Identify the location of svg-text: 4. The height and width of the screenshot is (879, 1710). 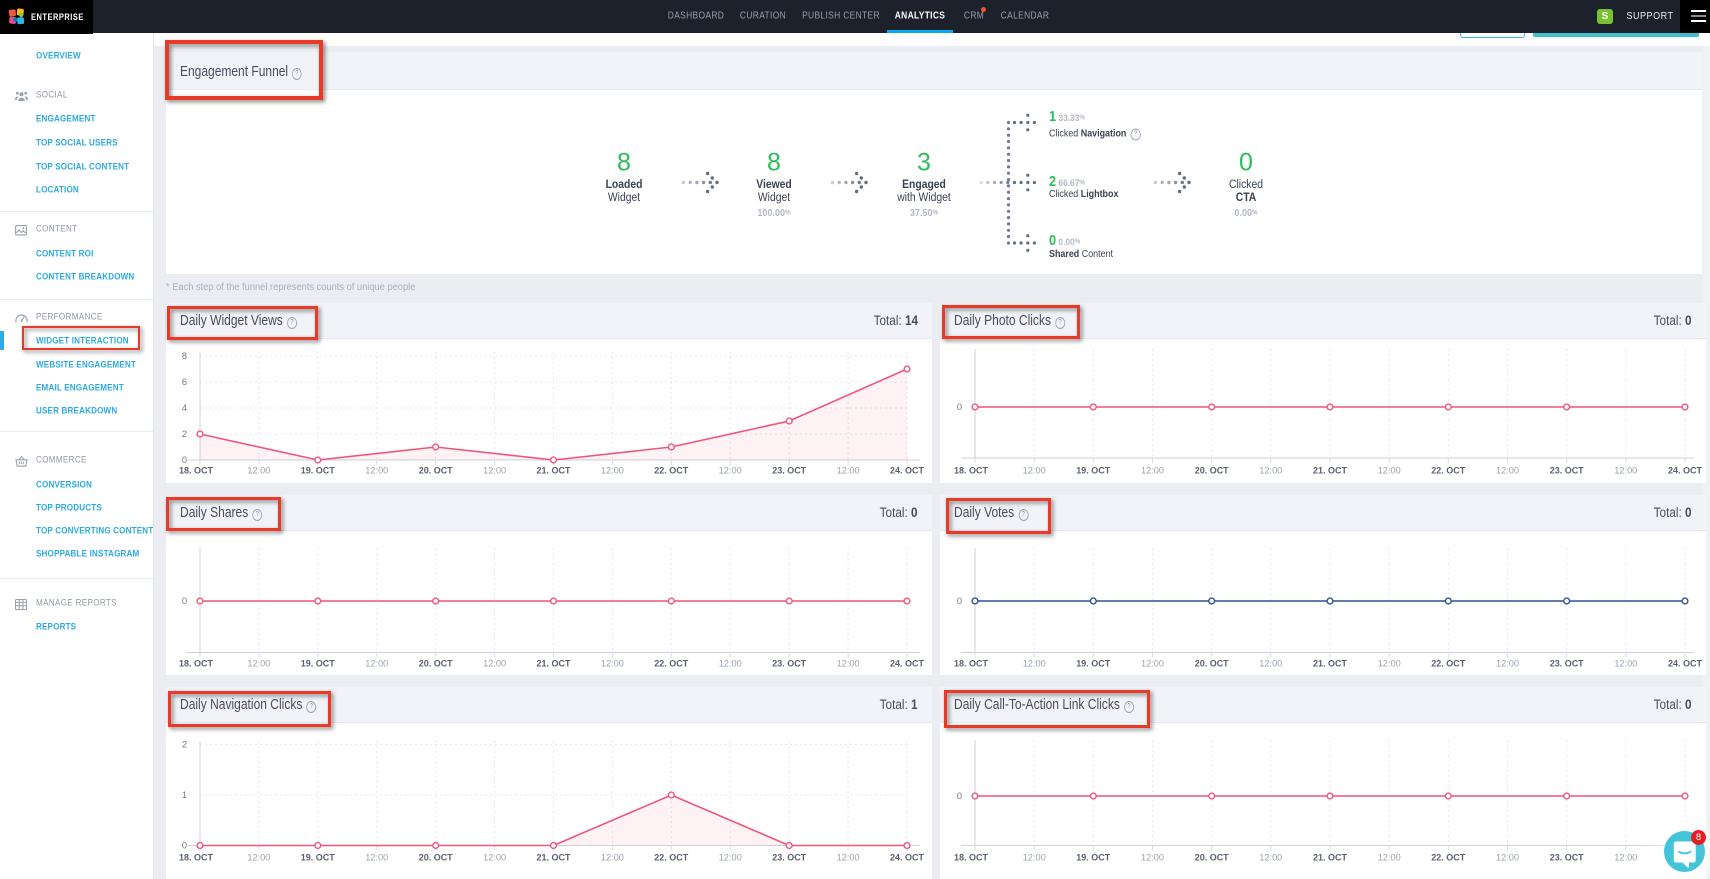
(184, 408).